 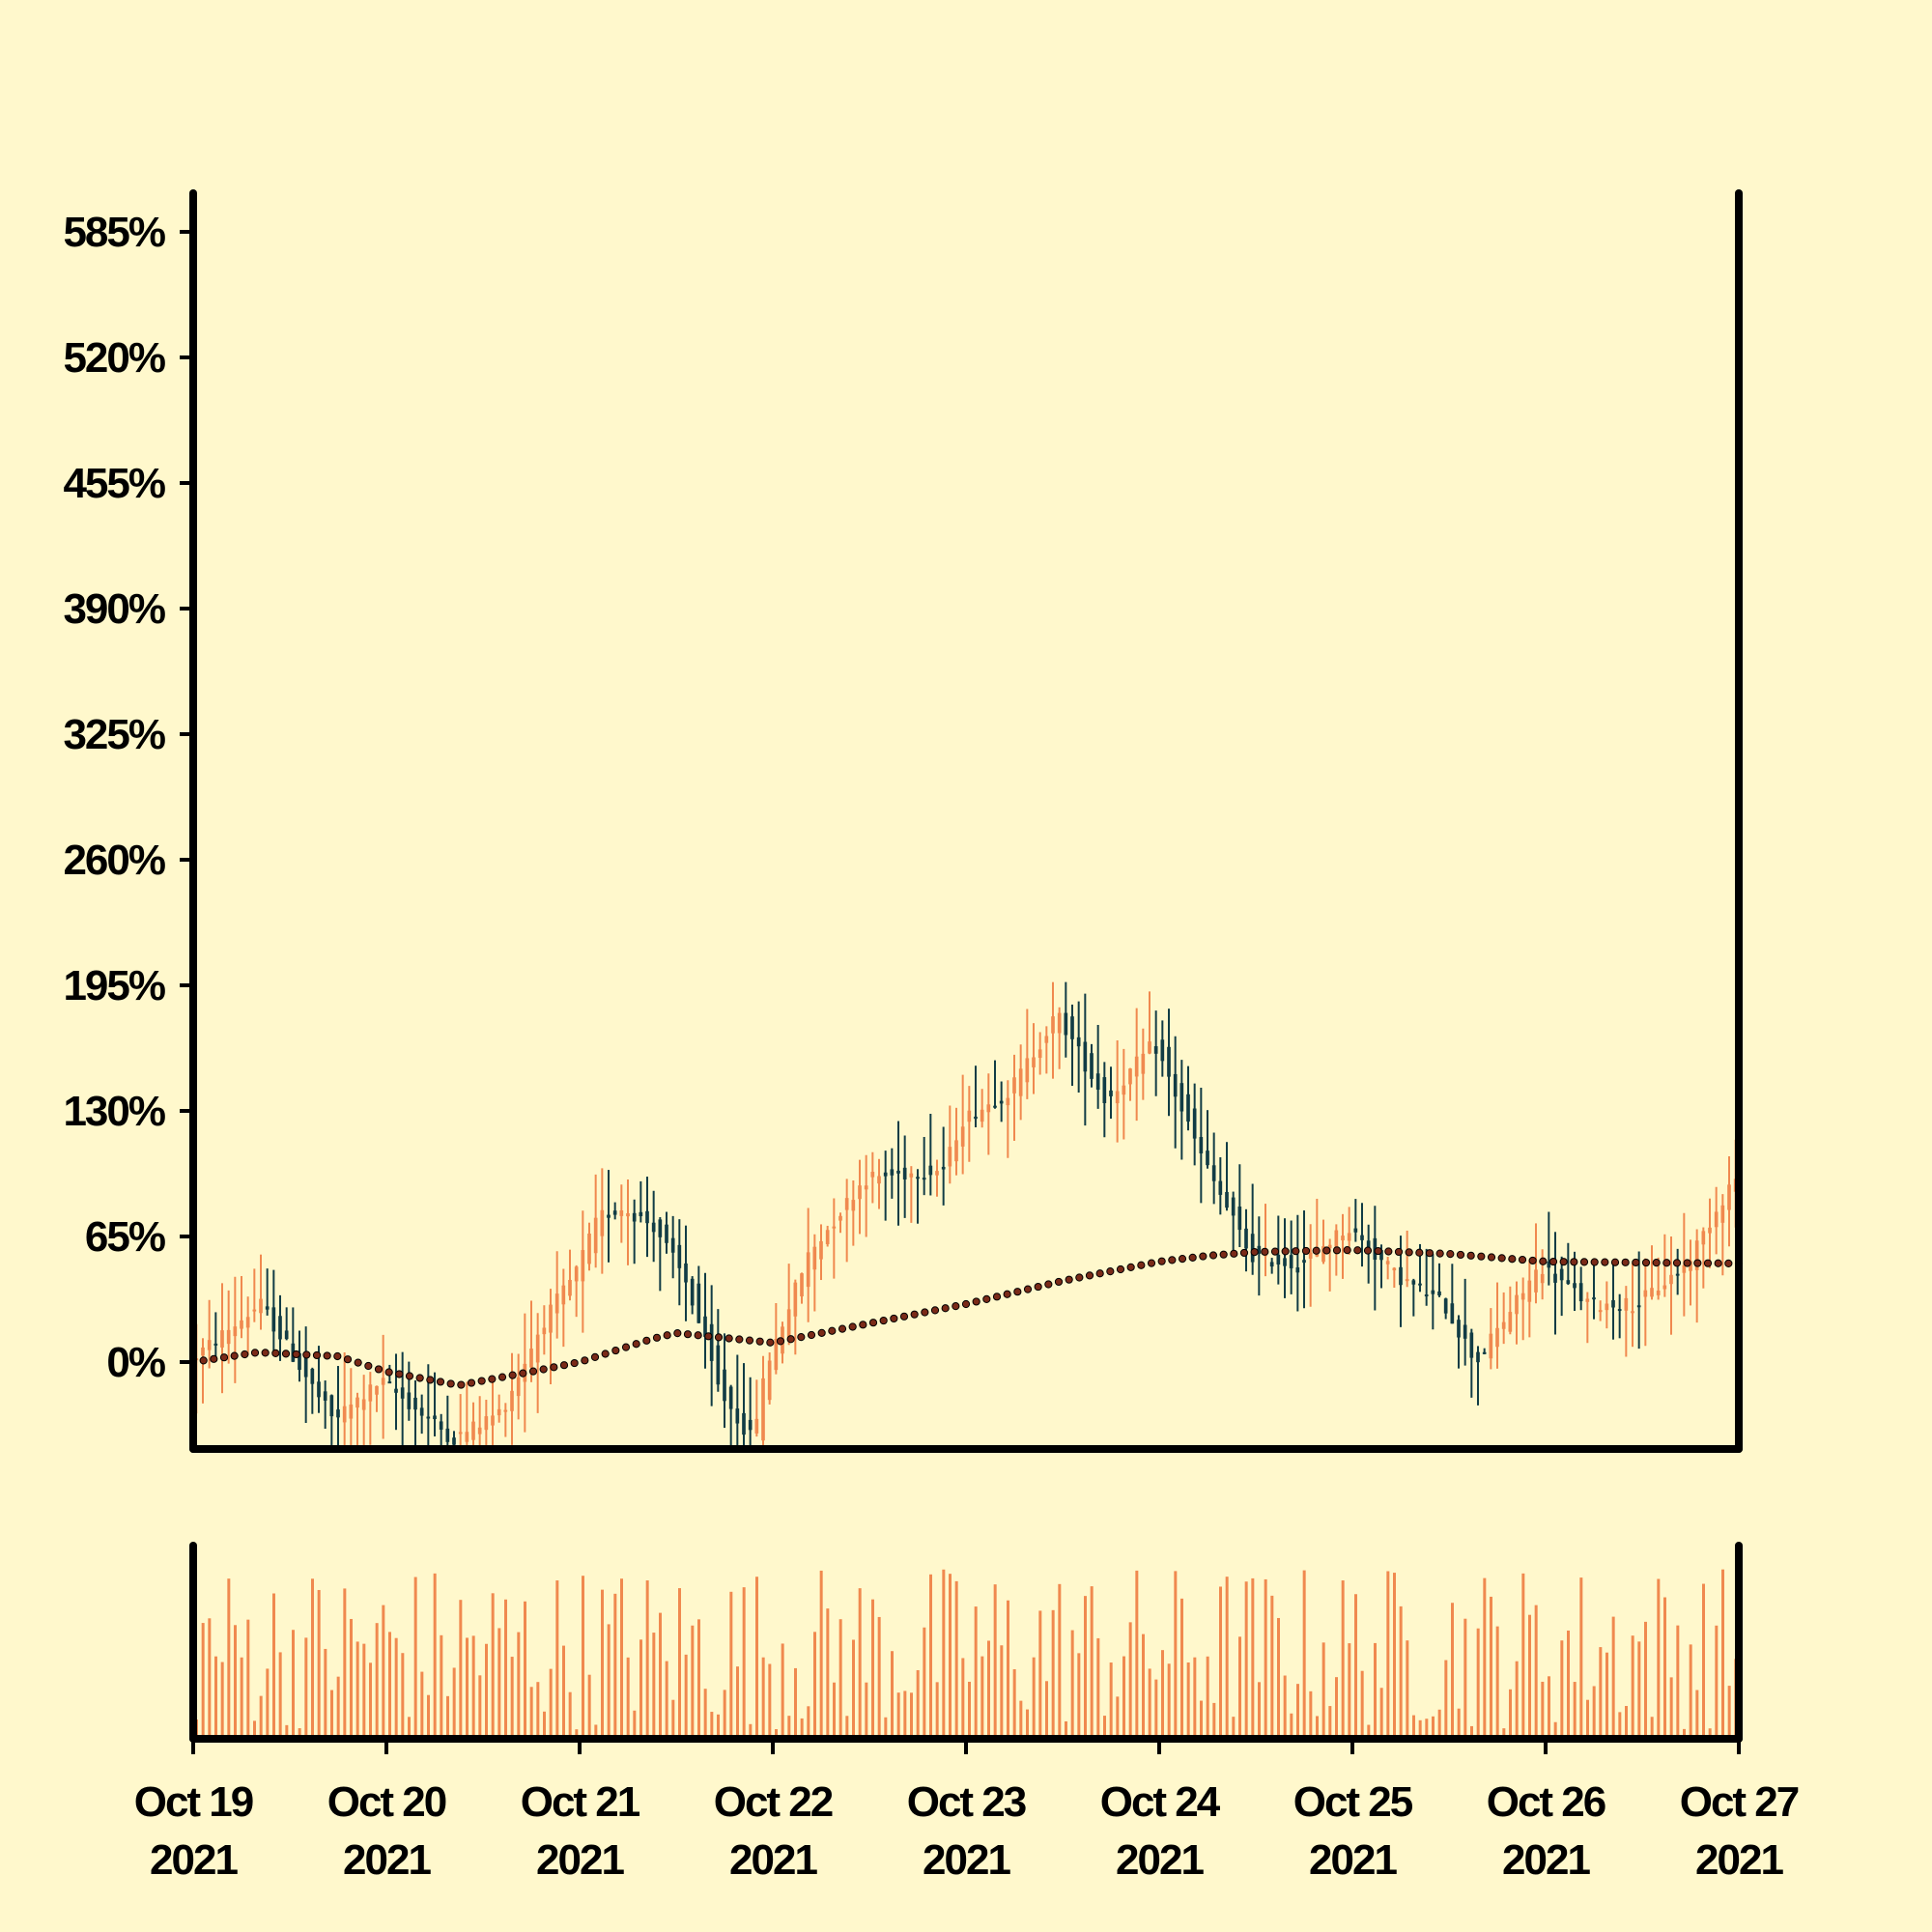 What do you see at coordinates (113, 609) in the screenshot?
I see `y-tick-label: 390%` at bounding box center [113, 609].